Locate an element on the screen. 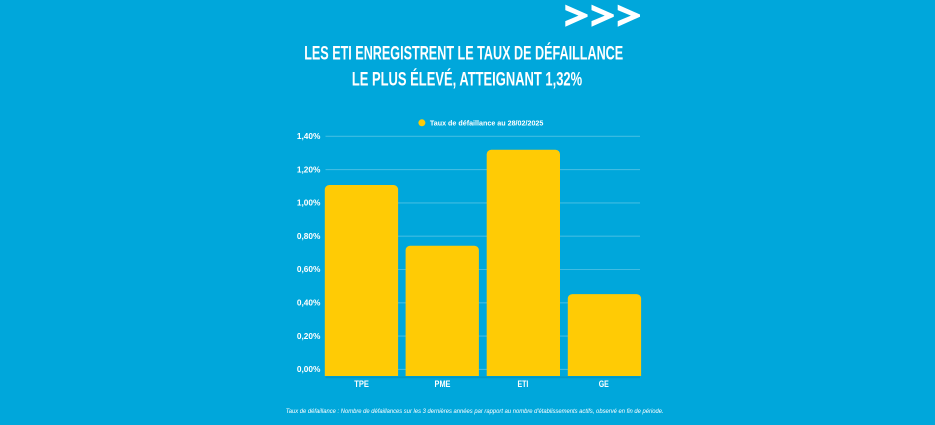 The height and width of the screenshot is (425, 935). svg-text: TPE is located at coordinates (361, 383).